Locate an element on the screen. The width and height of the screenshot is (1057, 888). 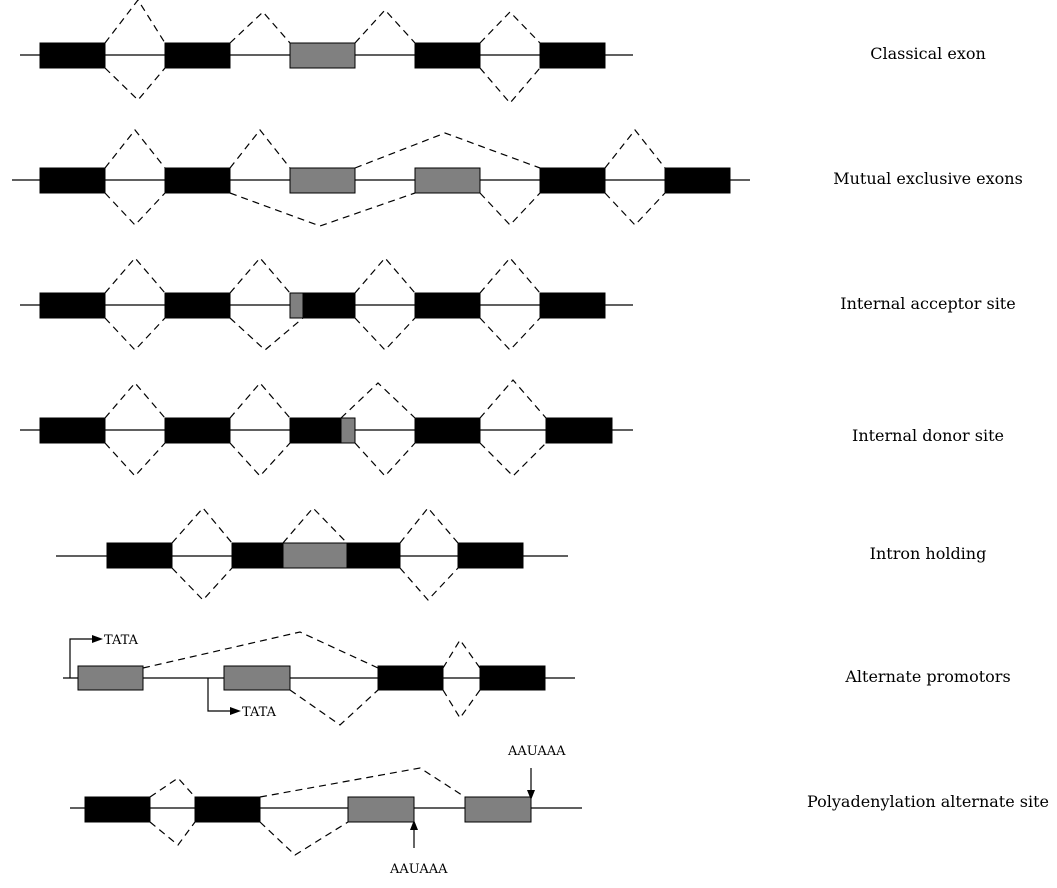
row-label-internal-acceptor-site: Internal acceptor site is located at coordinates (928, 303).